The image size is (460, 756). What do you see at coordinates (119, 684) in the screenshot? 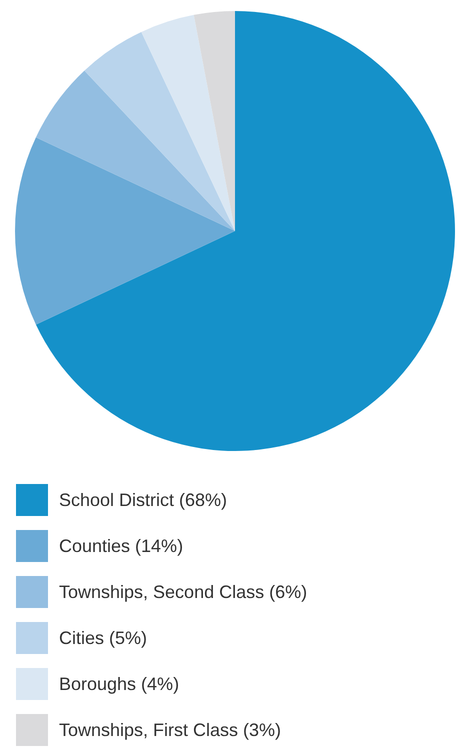
I see `legend-label: Boroughs (4%)` at bounding box center [119, 684].